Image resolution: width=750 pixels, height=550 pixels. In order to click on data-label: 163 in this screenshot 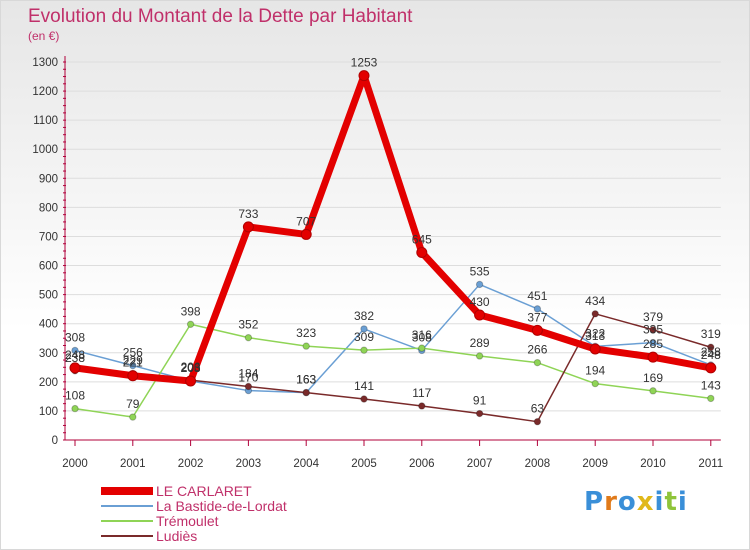, I will do `click(306, 380)`.